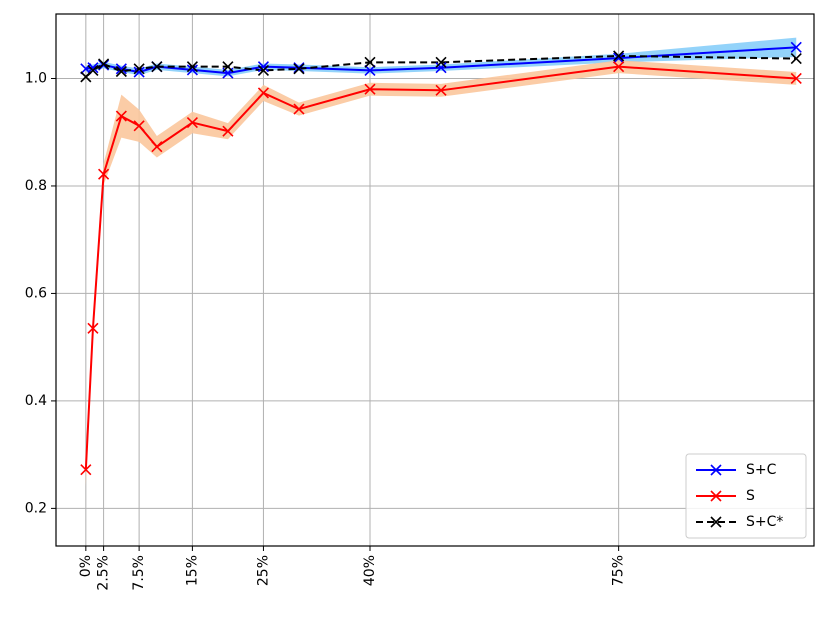 The width and height of the screenshot is (830, 619). Describe the element at coordinates (36, 293) in the screenshot. I see `y-tick-label: 0.6` at that location.